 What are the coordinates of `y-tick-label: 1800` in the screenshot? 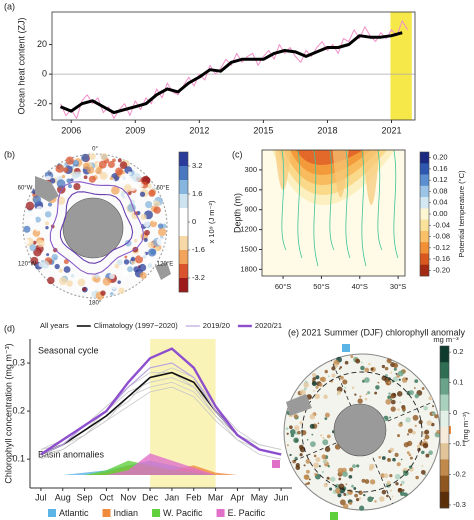 It's located at (248, 268).